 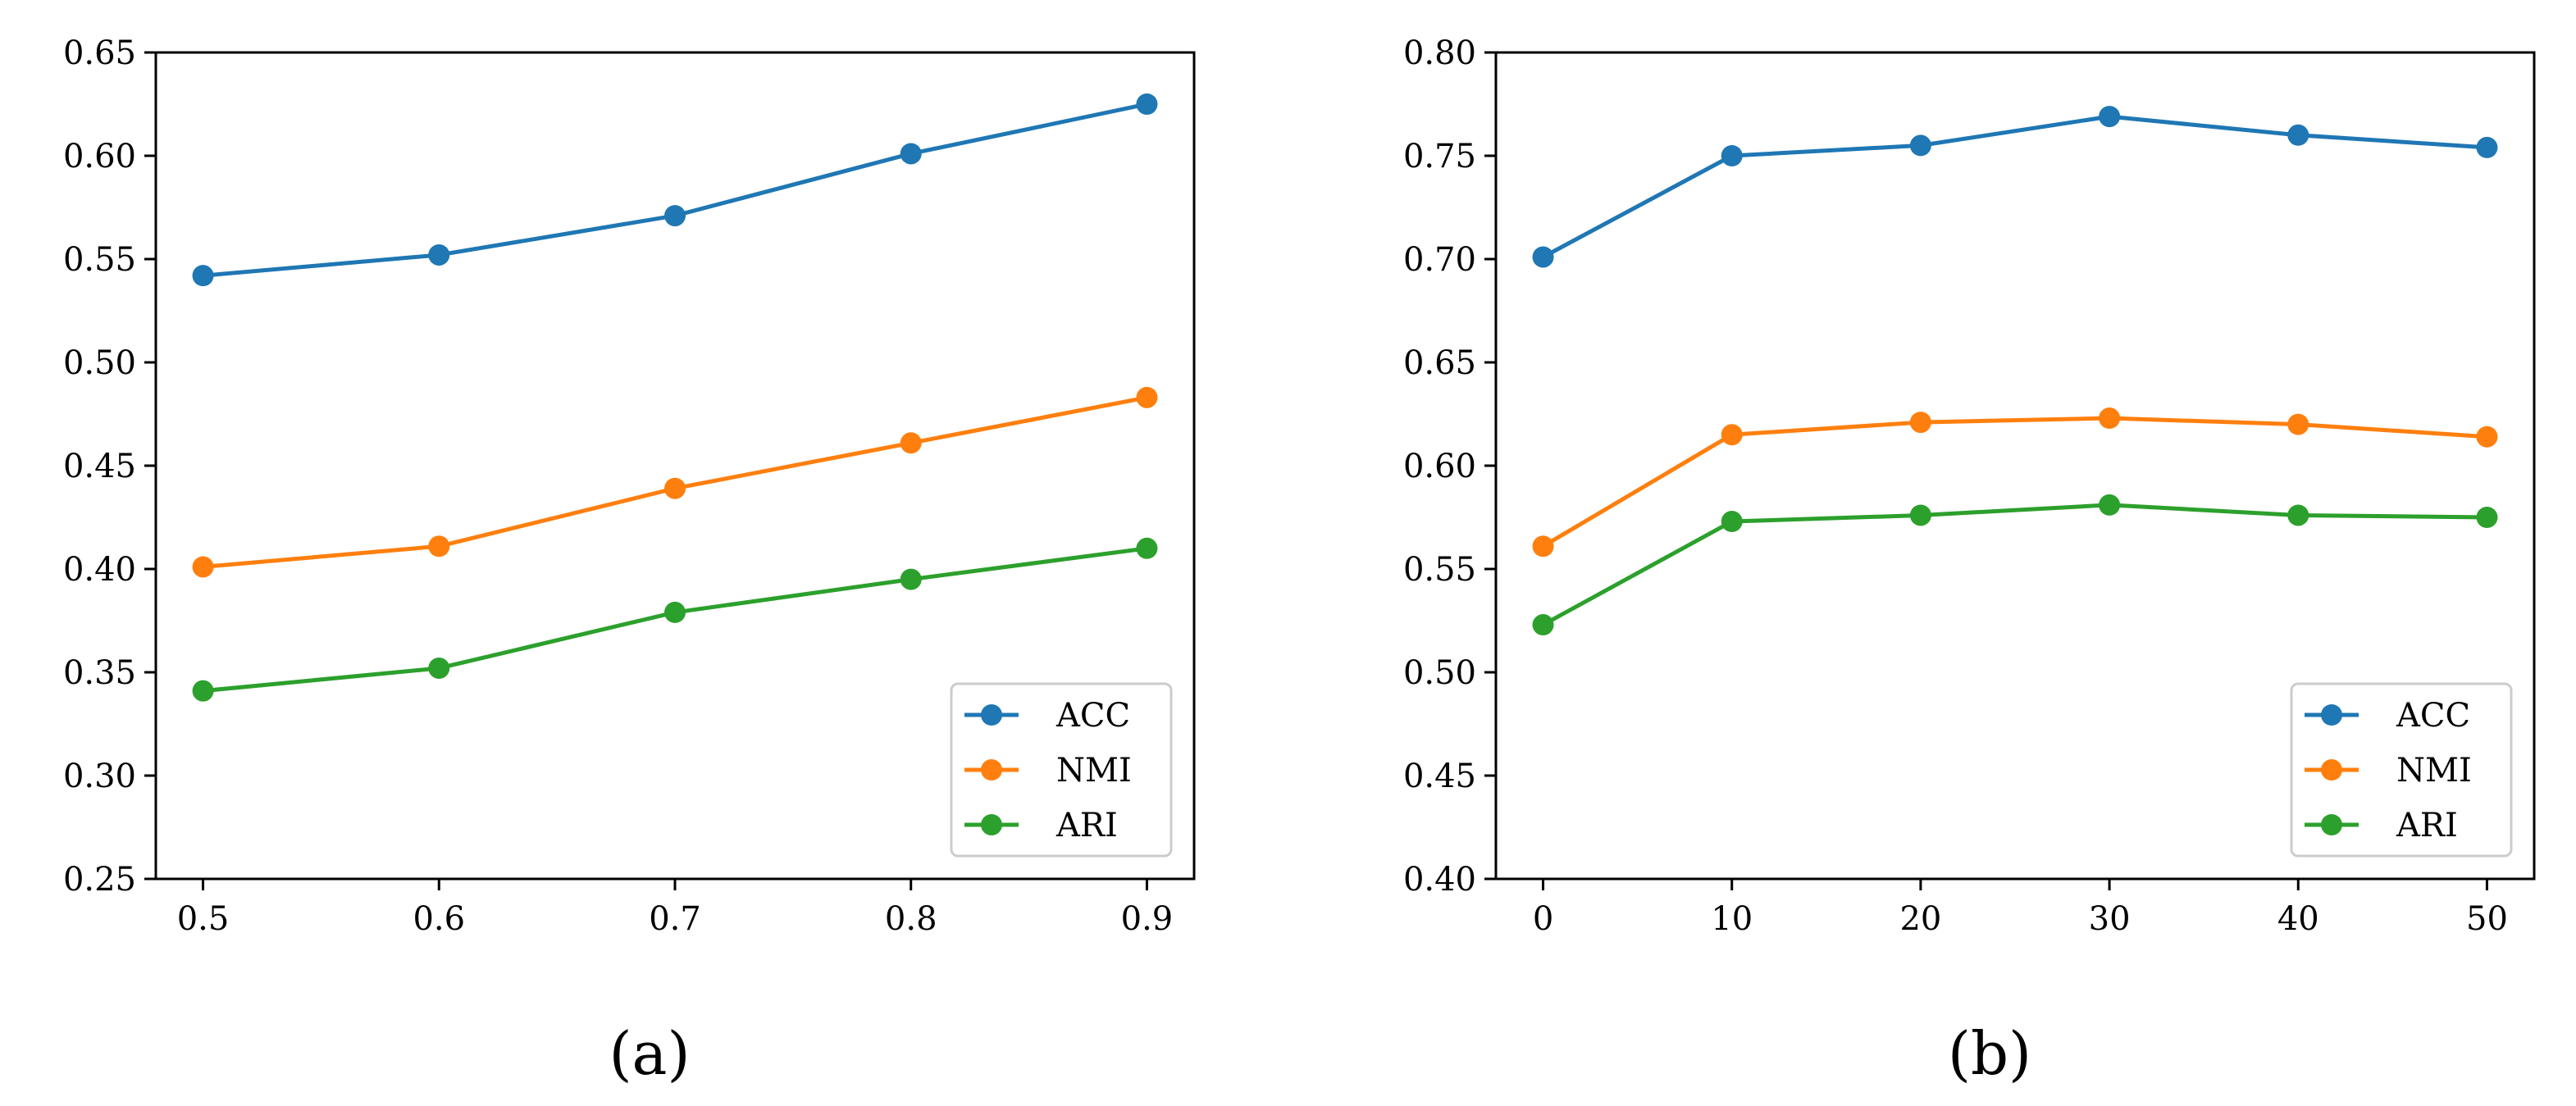 I want to click on x-tick-label: 50, so click(x=2487, y=919).